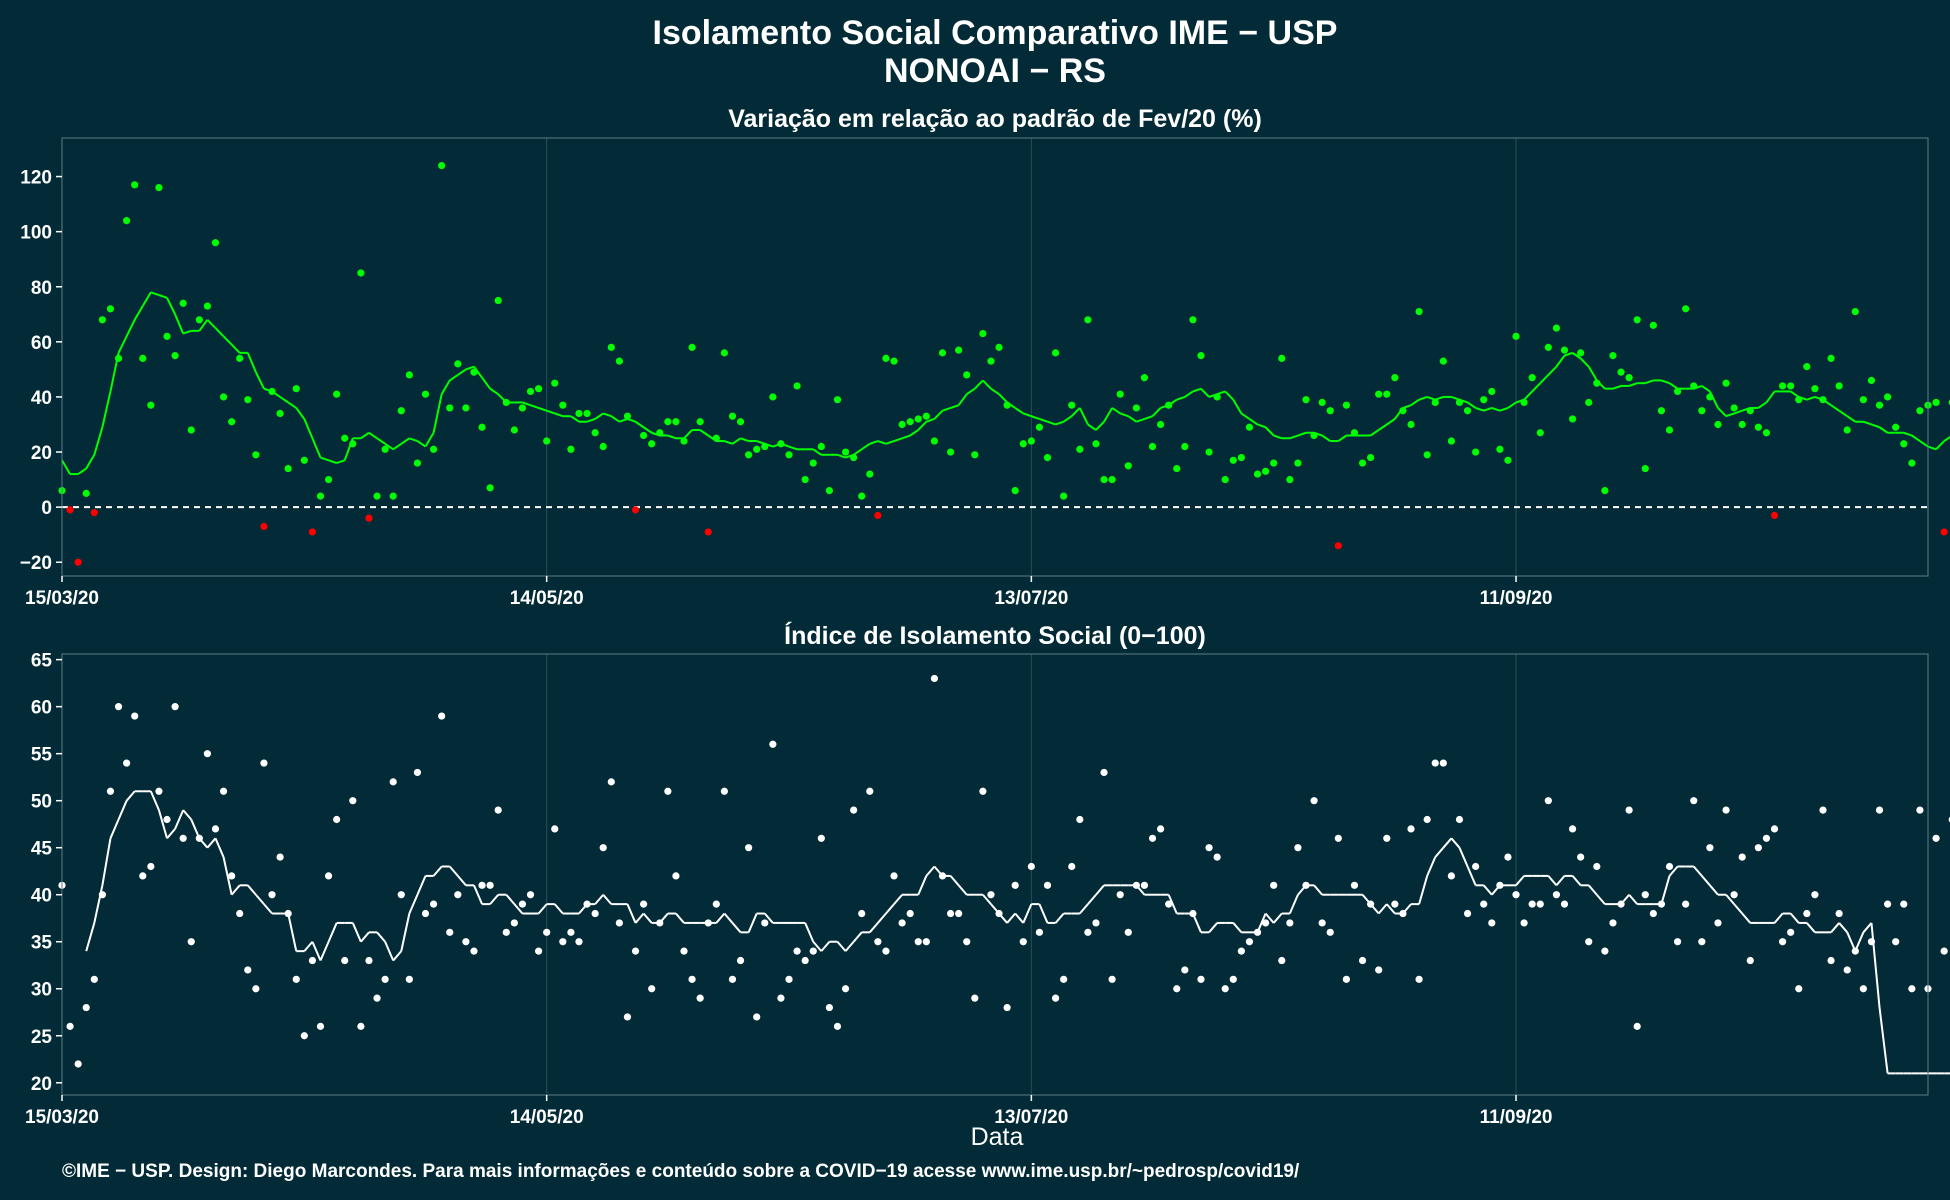 This screenshot has height=1200, width=1950. What do you see at coordinates (995, 33) in the screenshot?
I see `chart-title: Isolamento Social Comparativo IME − USP` at bounding box center [995, 33].